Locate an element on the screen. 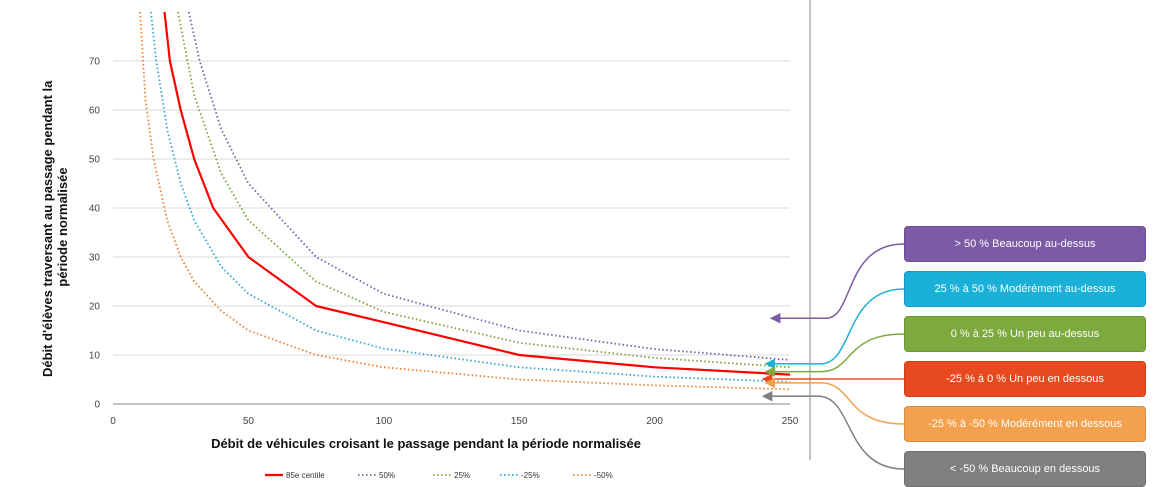  x-tick-label: 150 is located at coordinates (519, 421).